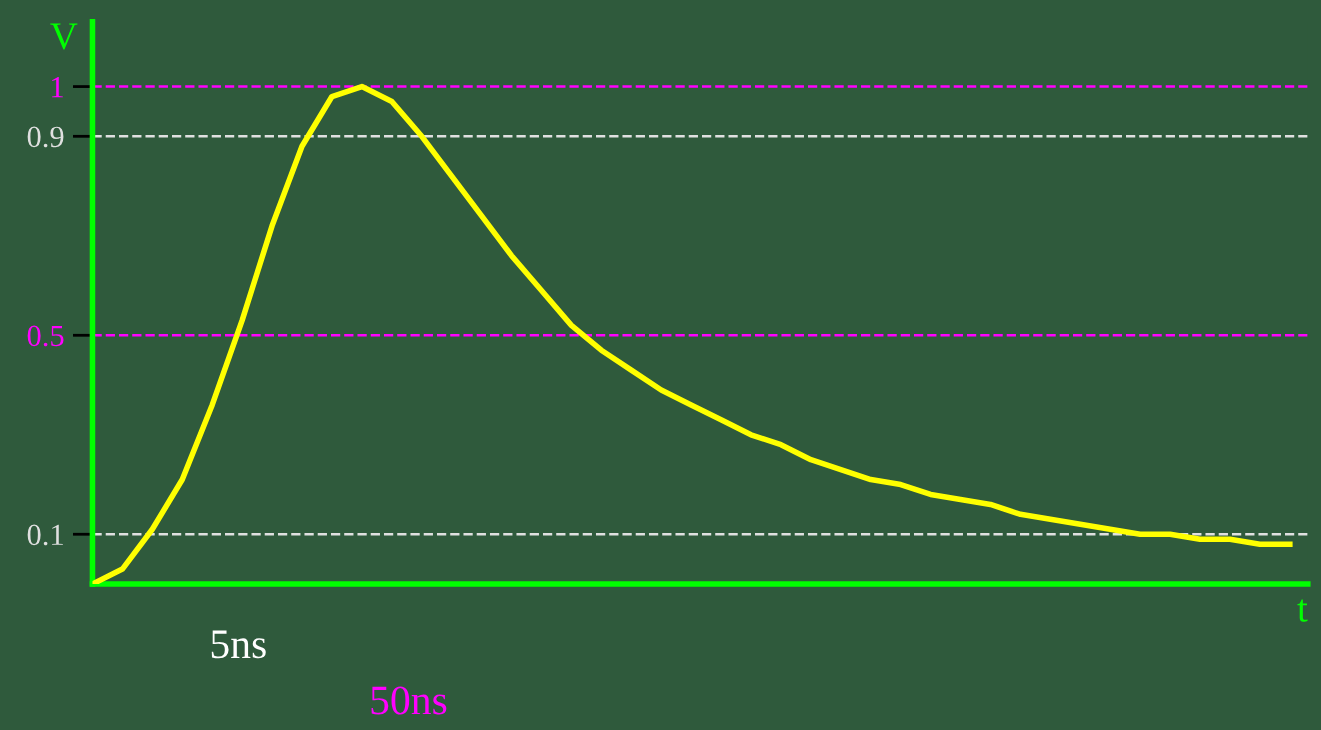 The image size is (1321, 730). What do you see at coordinates (45, 336) in the screenshot?
I see `y-tick-label: 0.5` at bounding box center [45, 336].